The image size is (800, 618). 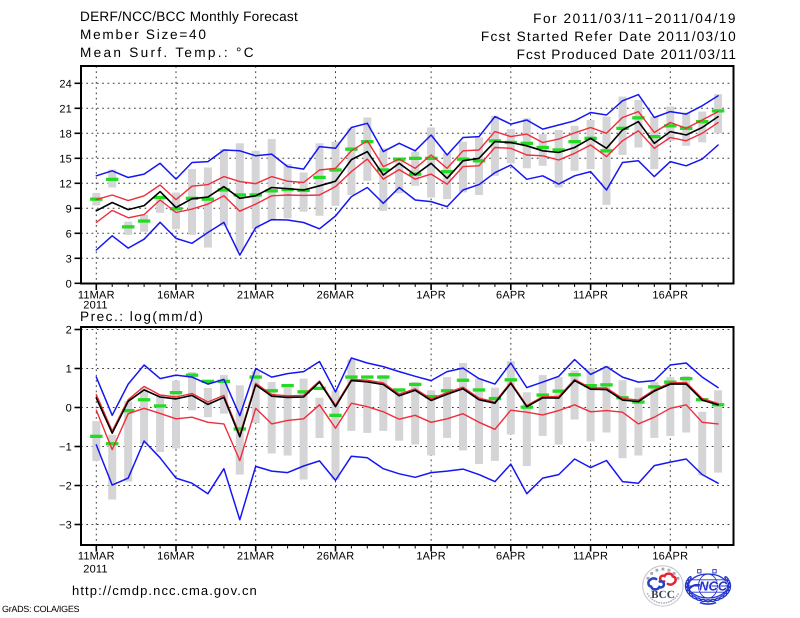 I want to click on svg-text: 1, so click(x=69, y=370).